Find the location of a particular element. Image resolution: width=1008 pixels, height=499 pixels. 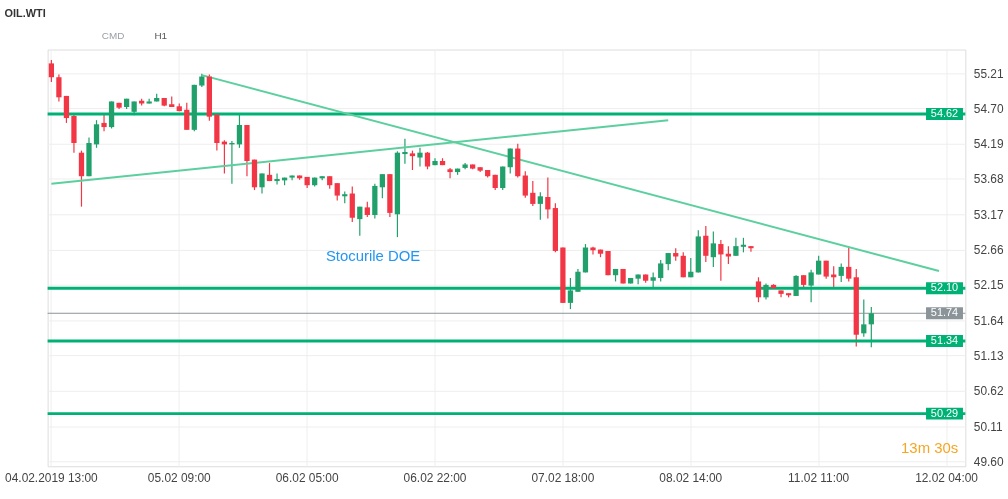

x-tick-label: 06.02 22:00 is located at coordinates (435, 477).